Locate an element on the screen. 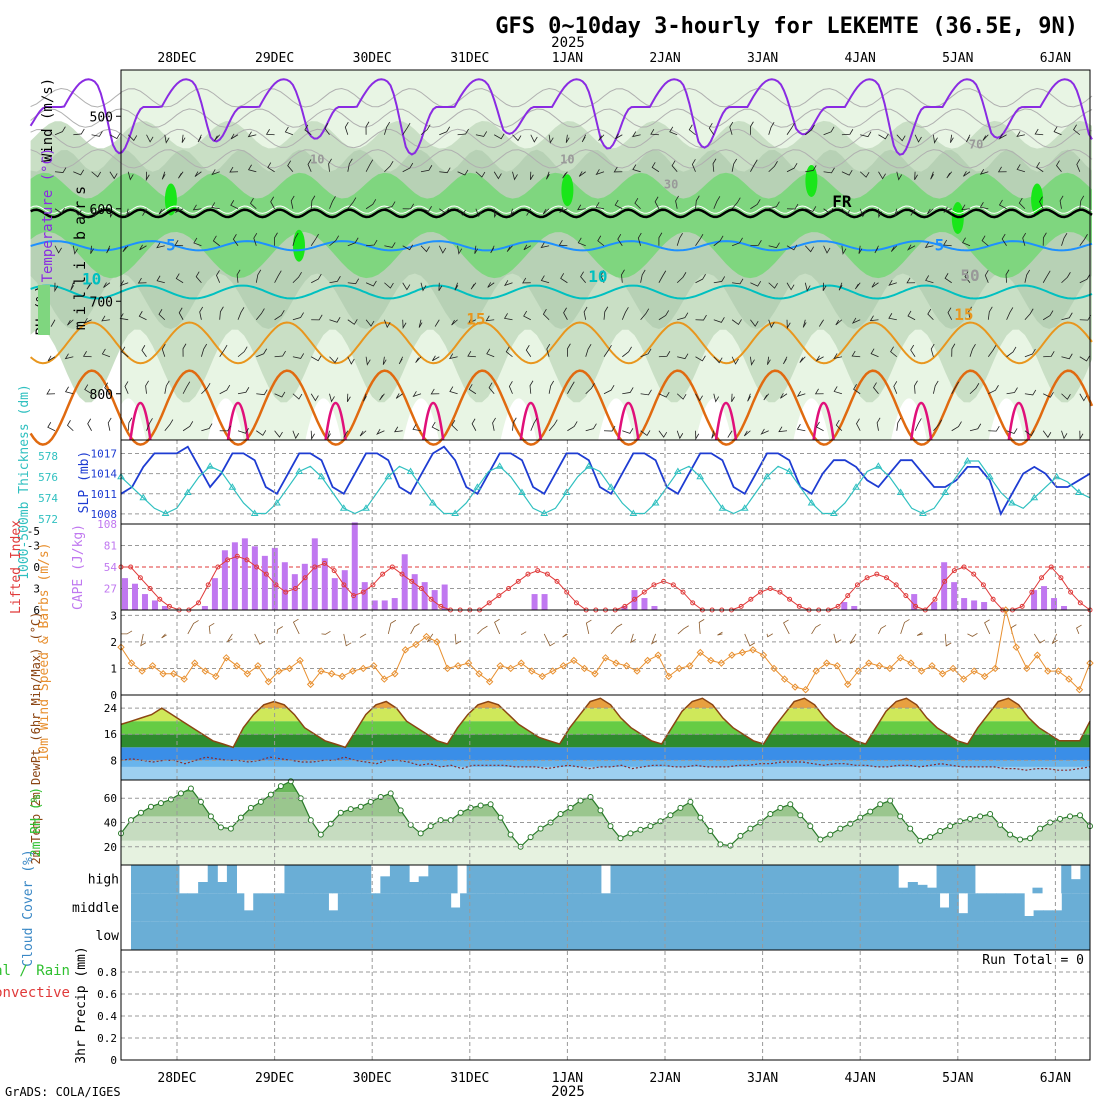  temp-line is located at coordinates (605, 723).